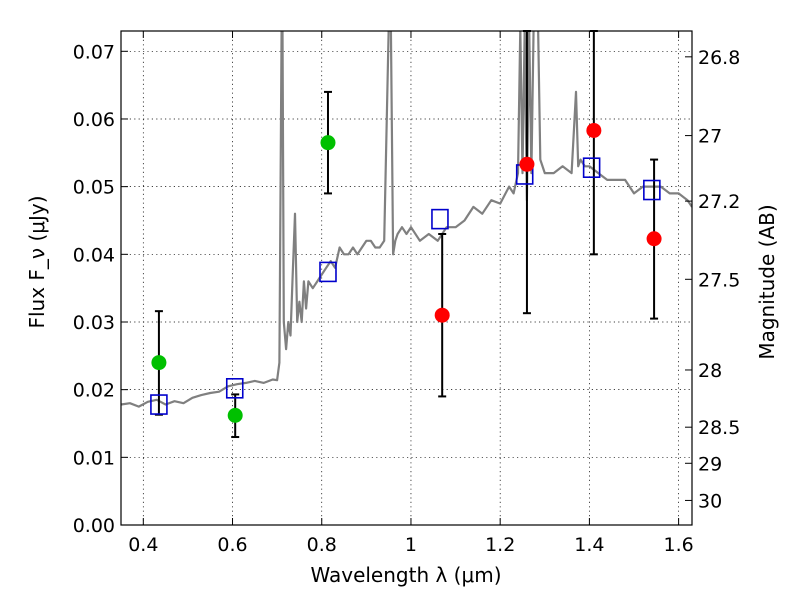 This screenshot has height=600, width=800. What do you see at coordinates (232, 545) in the screenshot?
I see `x-tick-label: 0.6` at bounding box center [232, 545].